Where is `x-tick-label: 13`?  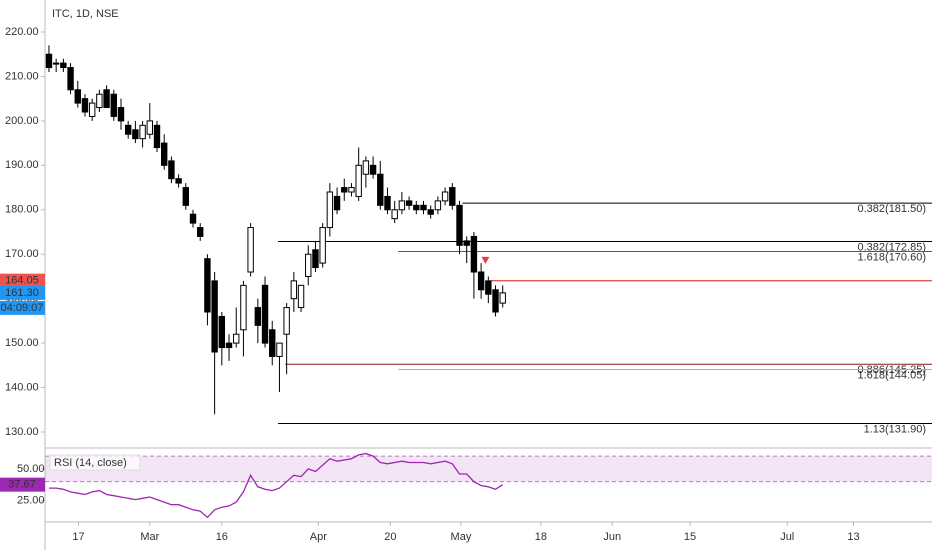
x-tick-label: 13 is located at coordinates (853, 537).